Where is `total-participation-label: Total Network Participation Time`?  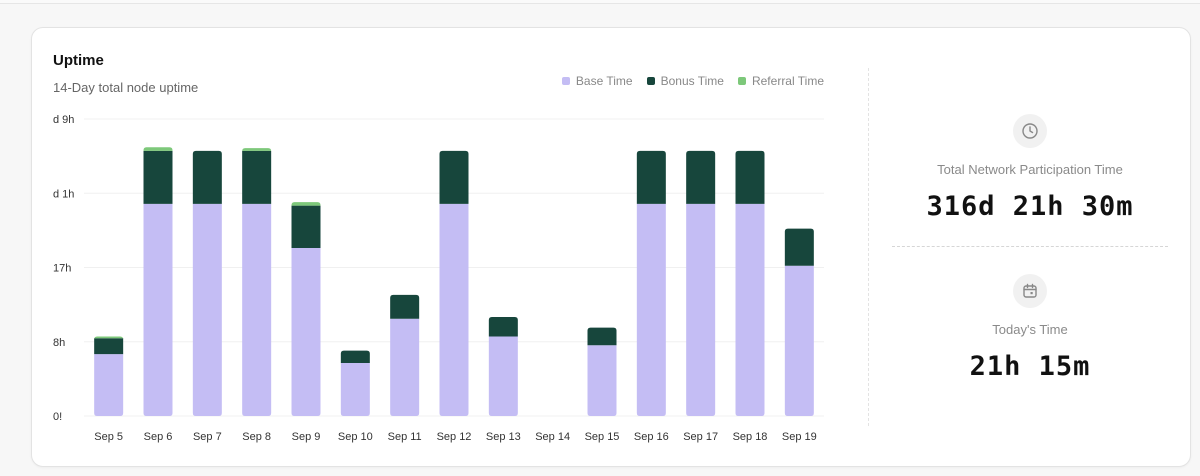
total-participation-label: Total Network Participation Time is located at coordinates (1030, 169).